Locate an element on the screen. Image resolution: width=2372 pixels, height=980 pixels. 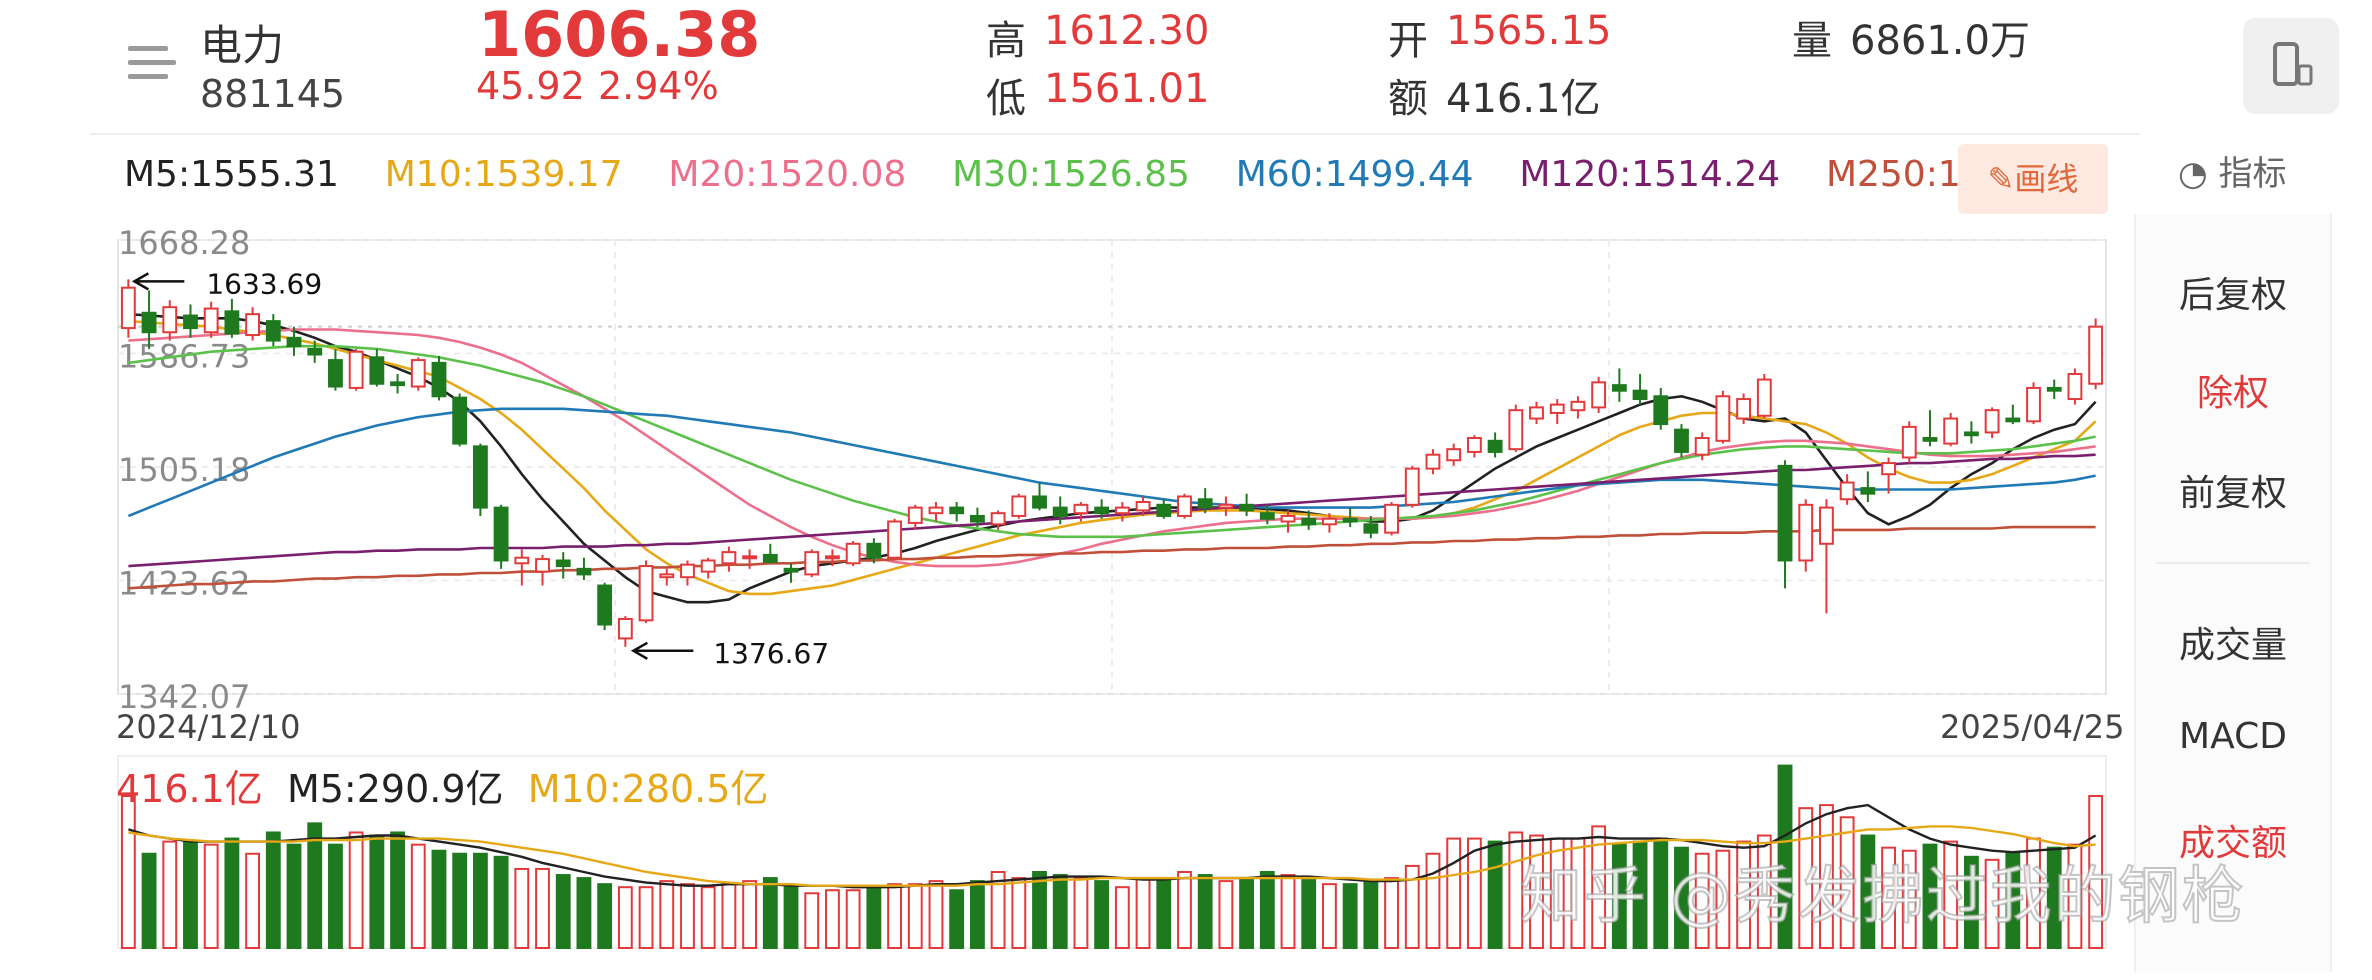
volume-value: 6861.0万 is located at coordinates (1940, 41).